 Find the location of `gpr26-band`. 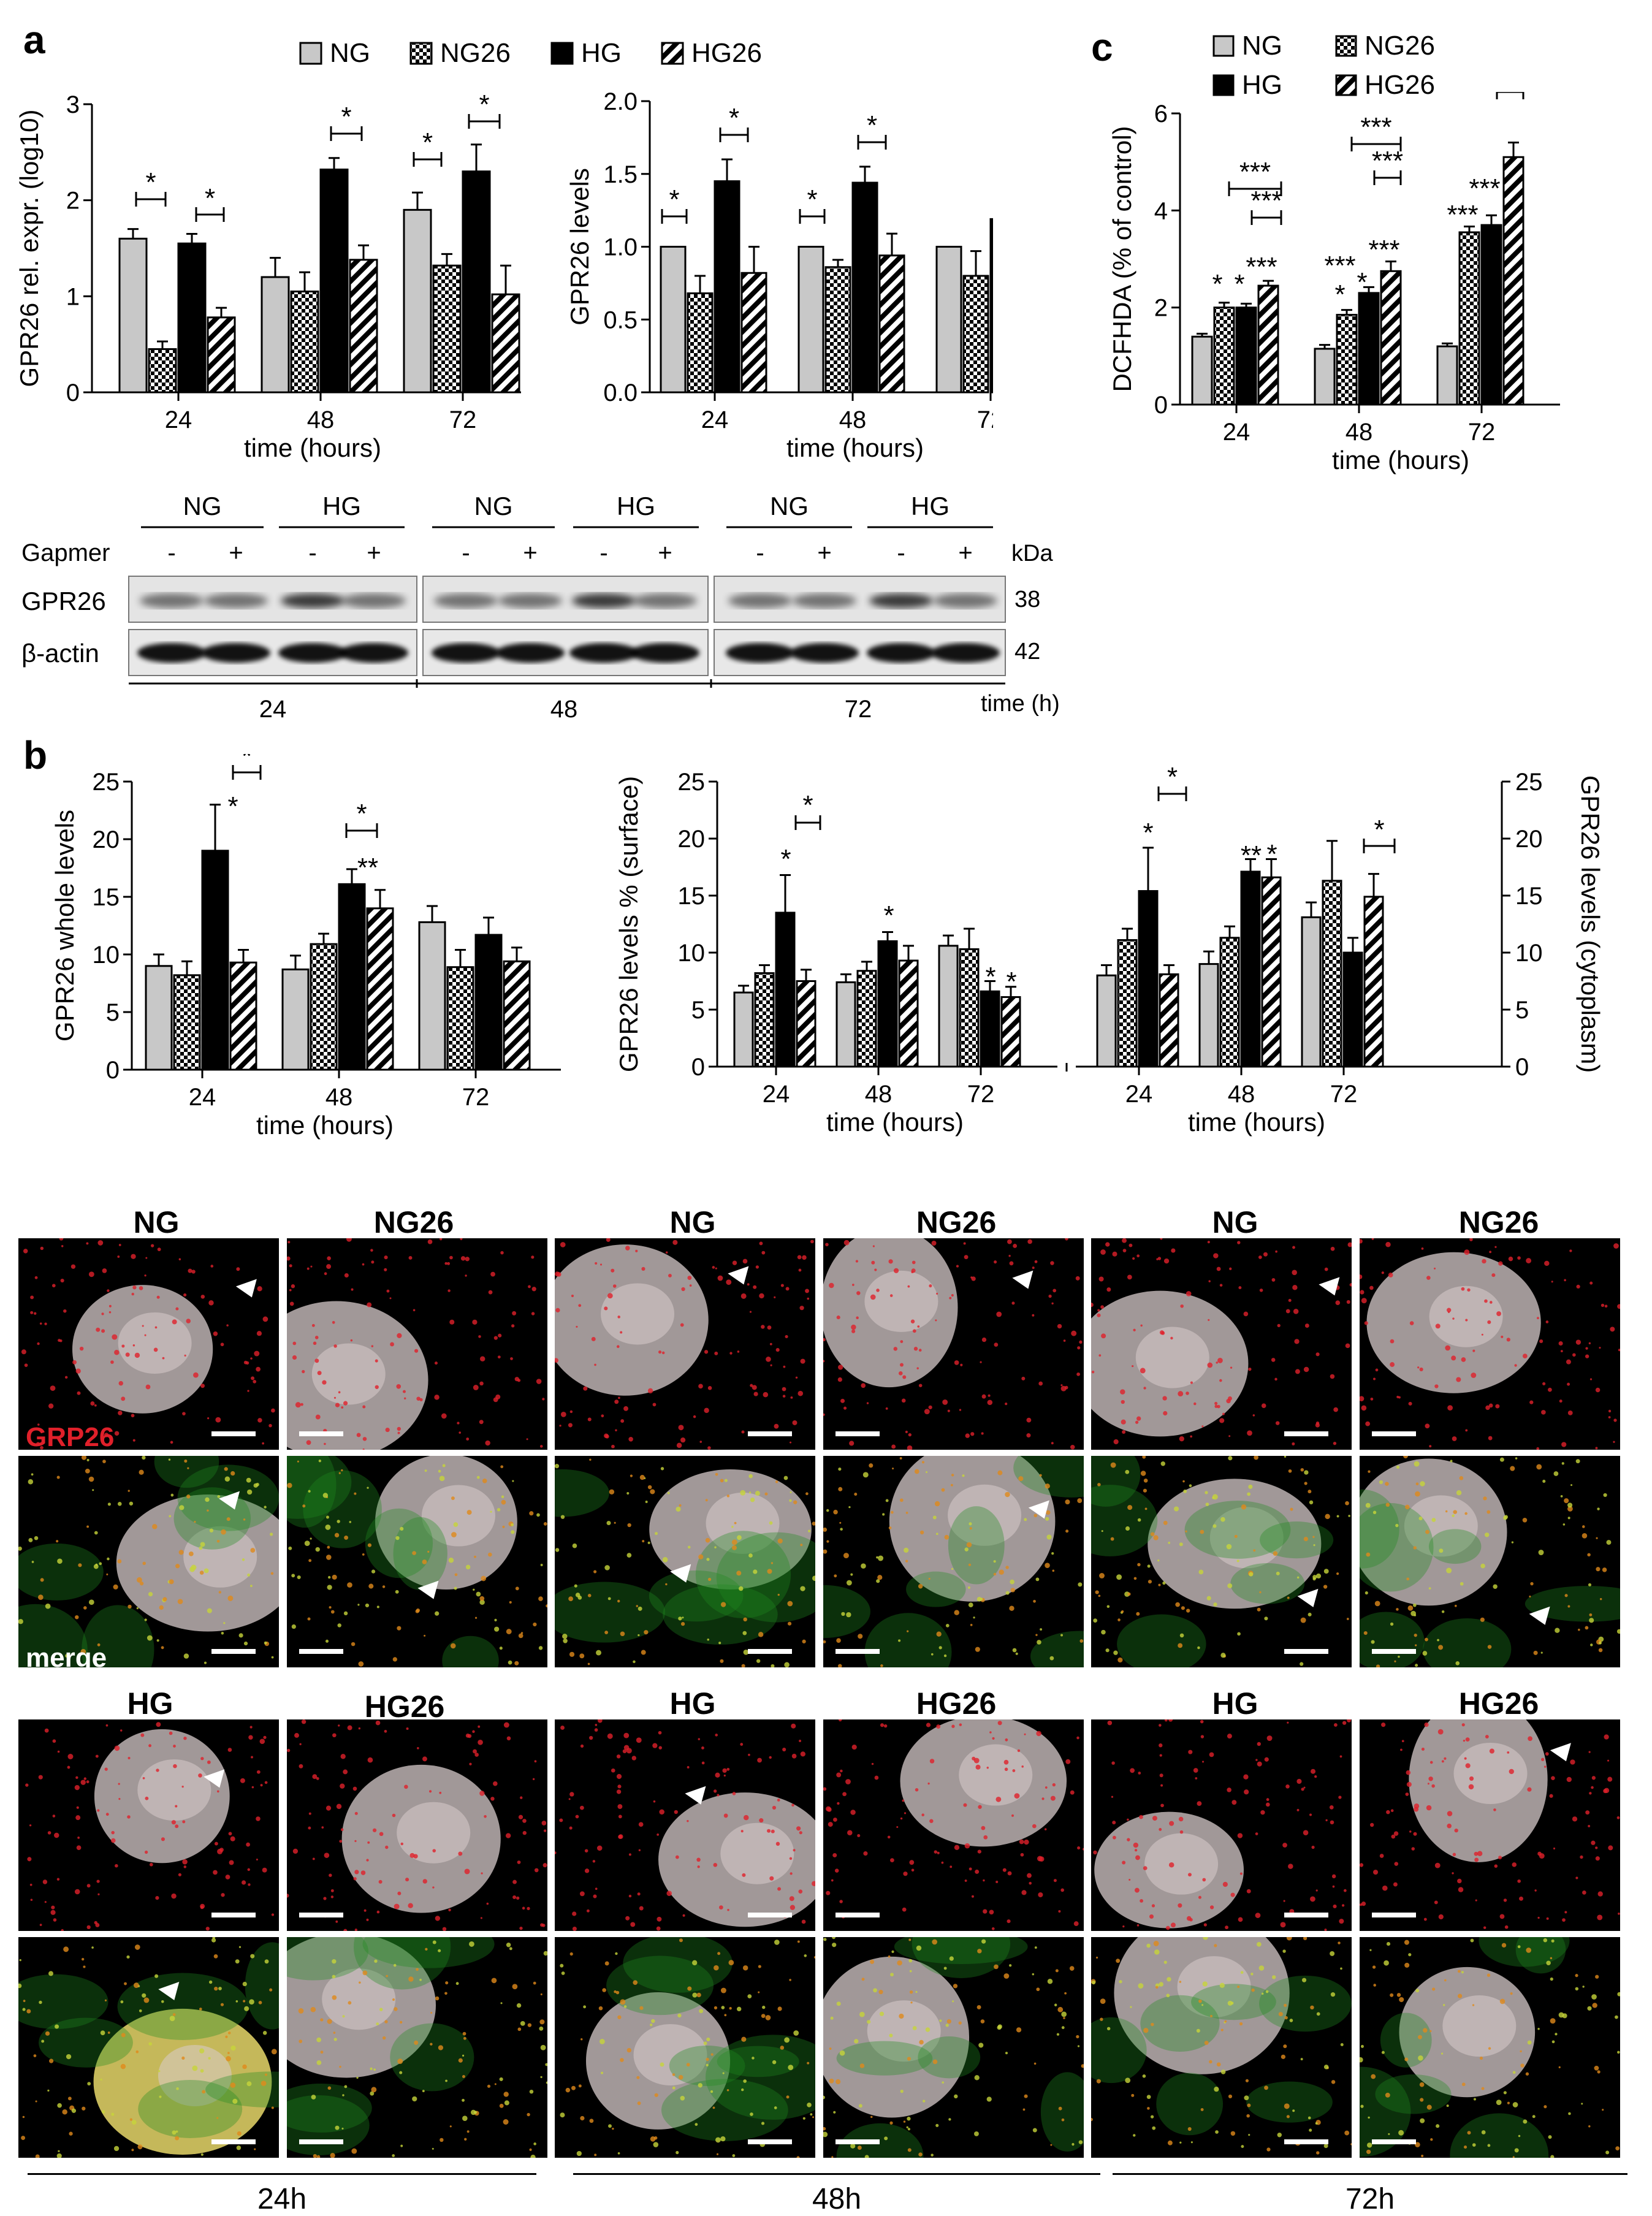

gpr26-band is located at coordinates (466, 601).